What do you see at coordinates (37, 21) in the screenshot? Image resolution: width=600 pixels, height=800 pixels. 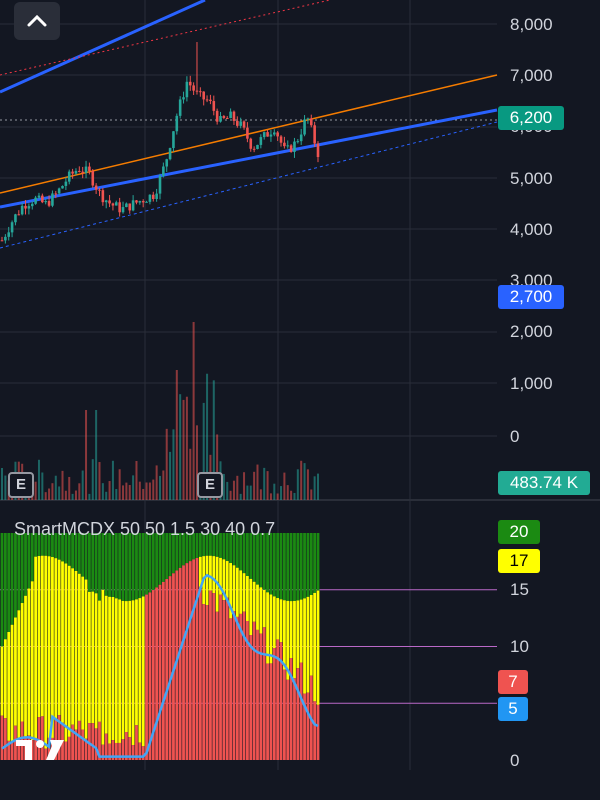 I see `collapse-button` at bounding box center [37, 21].